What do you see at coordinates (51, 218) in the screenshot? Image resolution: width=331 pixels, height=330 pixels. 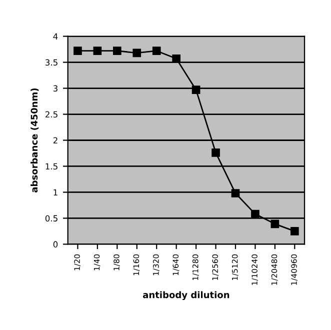 I see `y-tick-label: 0.5` at bounding box center [51, 218].